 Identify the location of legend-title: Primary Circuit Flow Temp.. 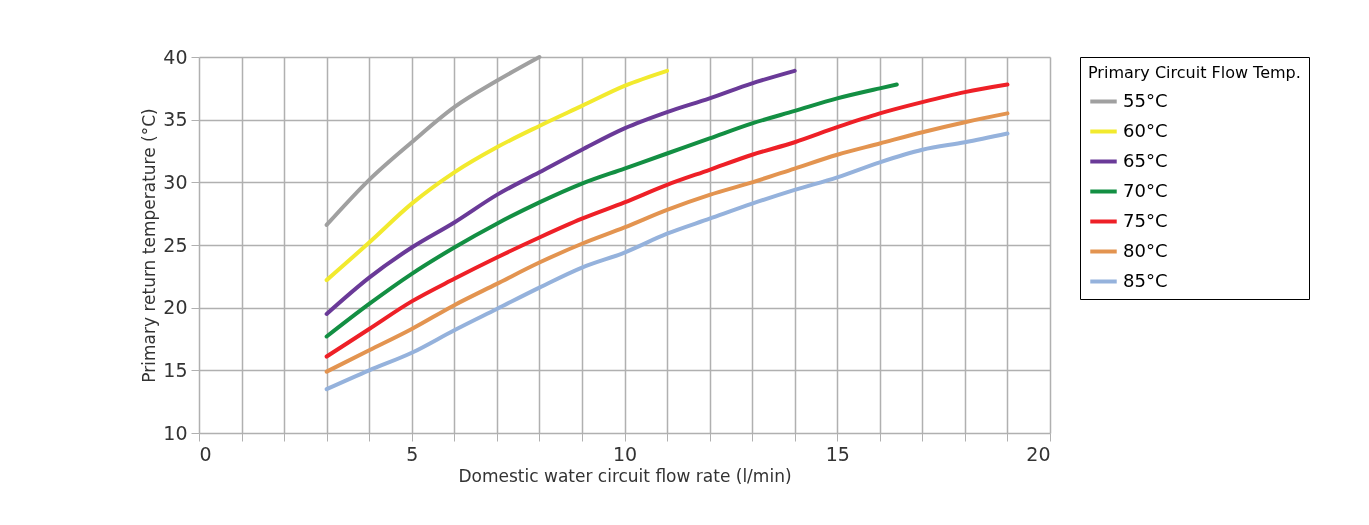
(1194, 72).